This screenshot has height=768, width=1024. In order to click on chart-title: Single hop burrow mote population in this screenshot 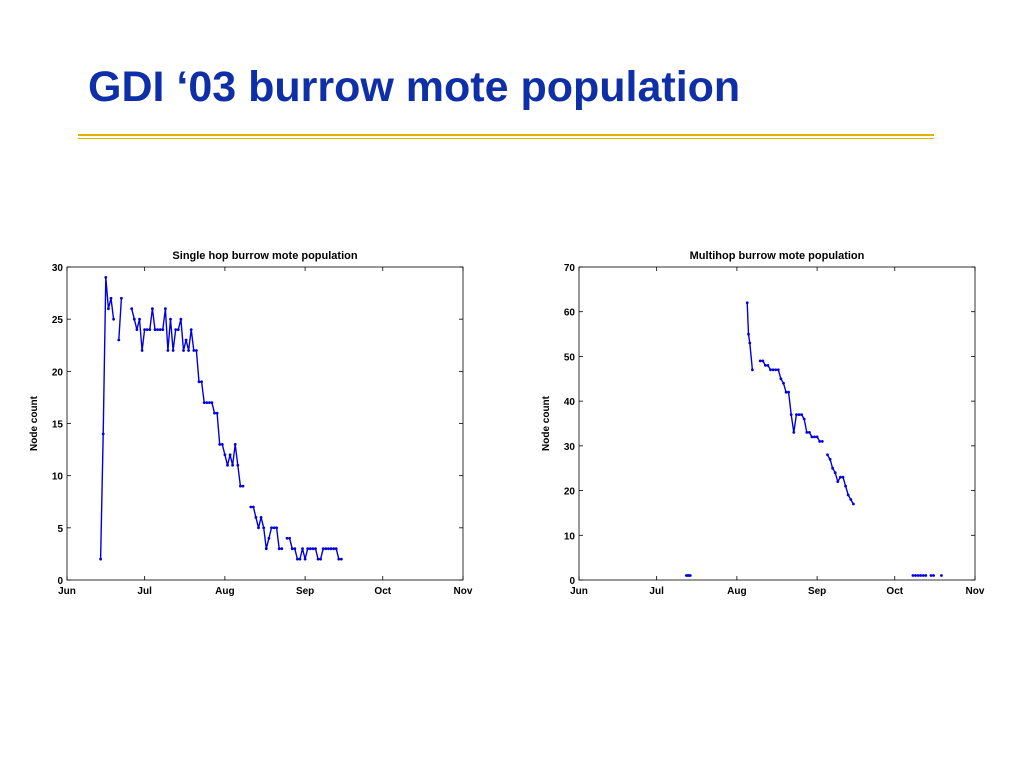, I will do `click(264, 256)`.